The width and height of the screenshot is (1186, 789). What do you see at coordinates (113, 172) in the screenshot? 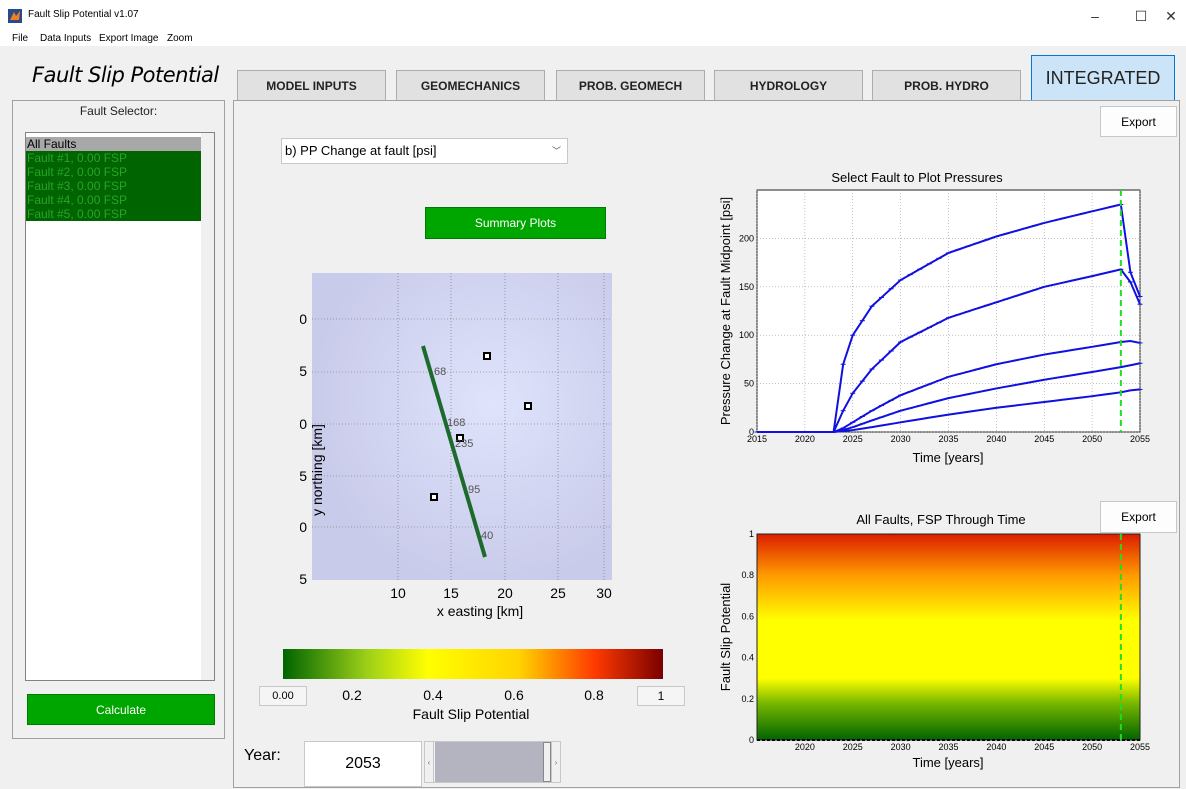
I see `list-item-fault-2: Fault #2, 0.00 FSP` at bounding box center [113, 172].